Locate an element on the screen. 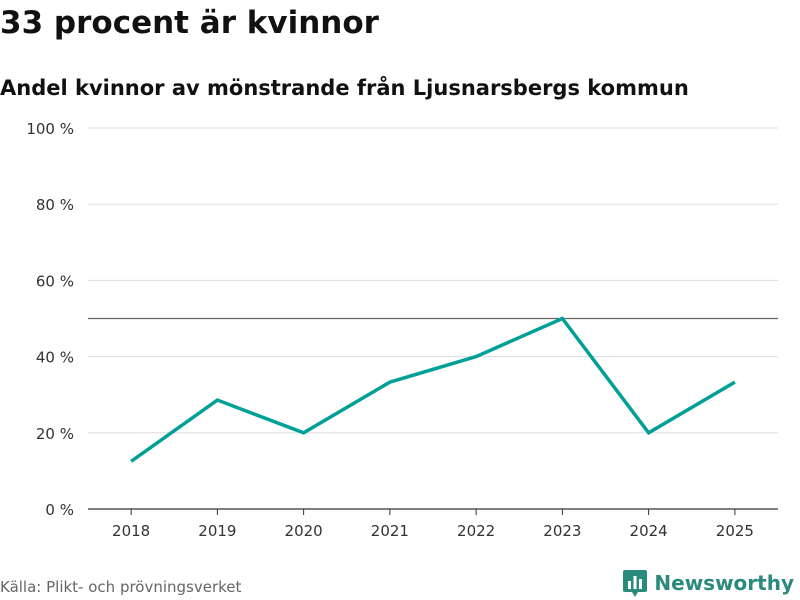  y-tick-label-40: 40 % is located at coordinates (55, 358).